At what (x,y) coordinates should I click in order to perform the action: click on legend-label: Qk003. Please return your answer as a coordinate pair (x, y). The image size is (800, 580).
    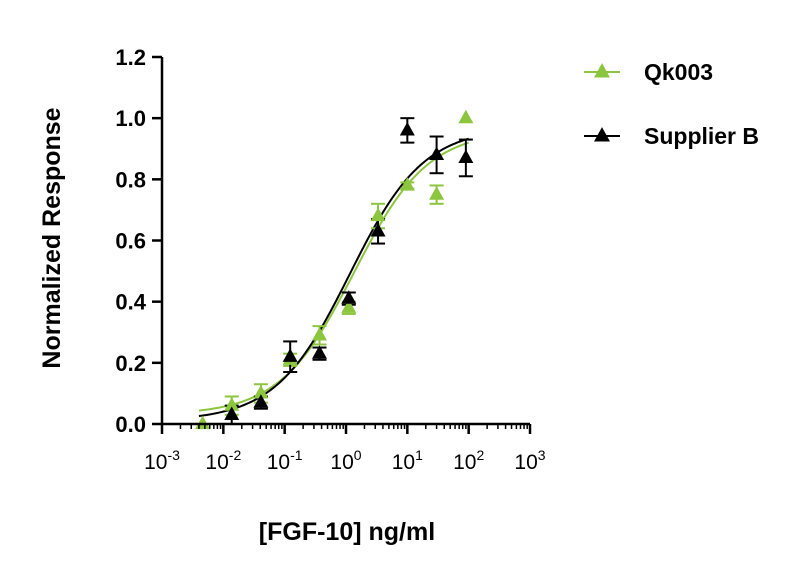
    Looking at the image, I should click on (678, 72).